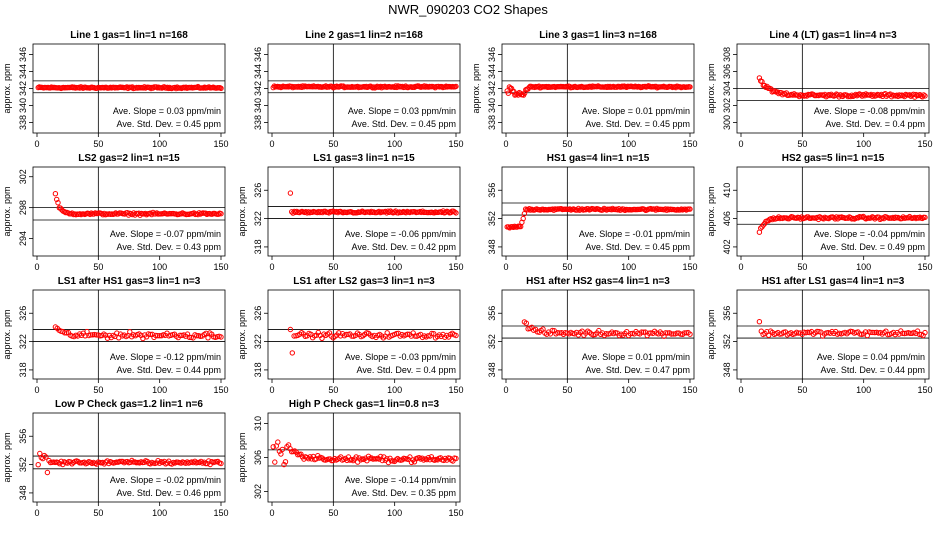 This screenshot has width=936, height=540. I want to click on y-tick-label: 322, so click(23, 341).